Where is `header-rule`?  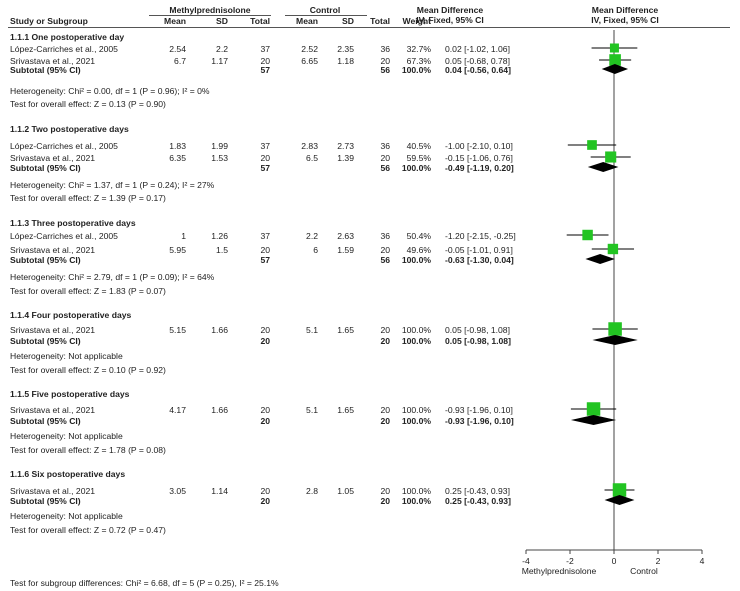 header-rule is located at coordinates (369, 27).